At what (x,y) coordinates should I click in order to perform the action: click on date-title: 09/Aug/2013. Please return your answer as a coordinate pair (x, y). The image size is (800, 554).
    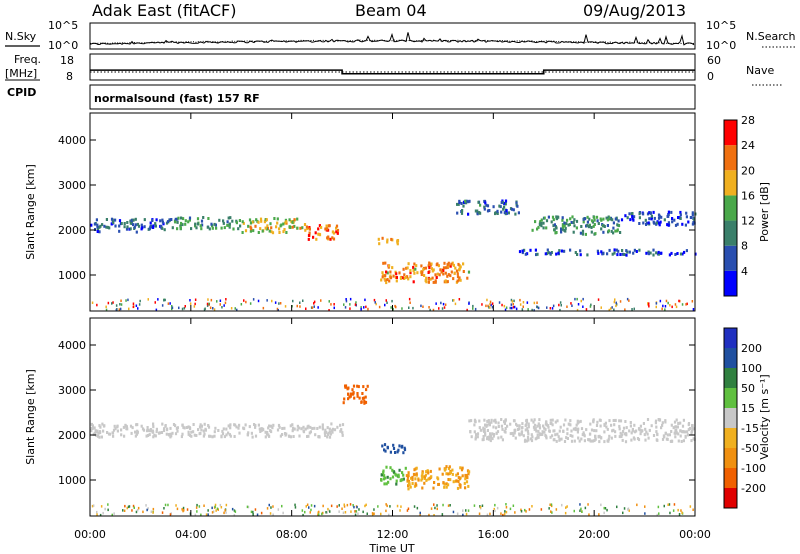
    Looking at the image, I should click on (634, 10).